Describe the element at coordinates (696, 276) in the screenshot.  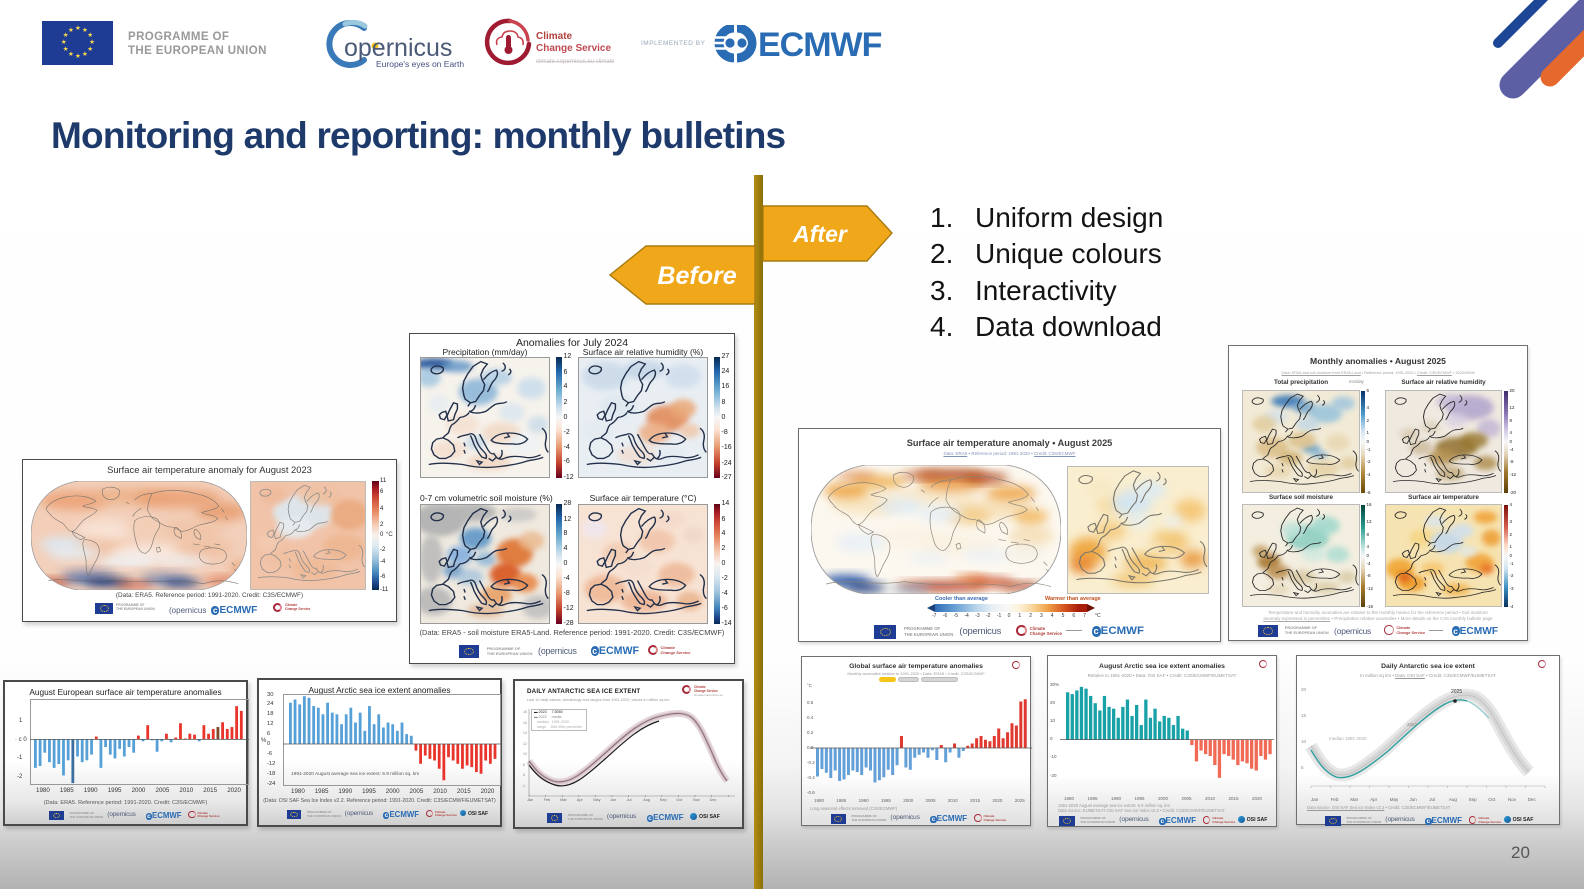
I see `svg-text: Before` at that location.